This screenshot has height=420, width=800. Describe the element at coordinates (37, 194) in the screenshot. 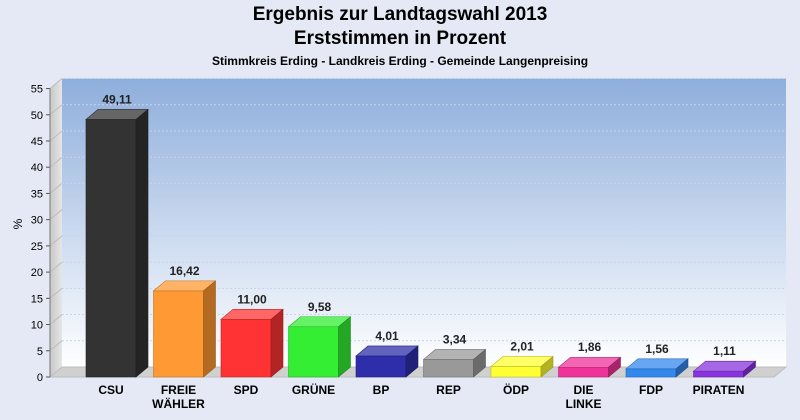

I see `y-tick-label: 35` at that location.